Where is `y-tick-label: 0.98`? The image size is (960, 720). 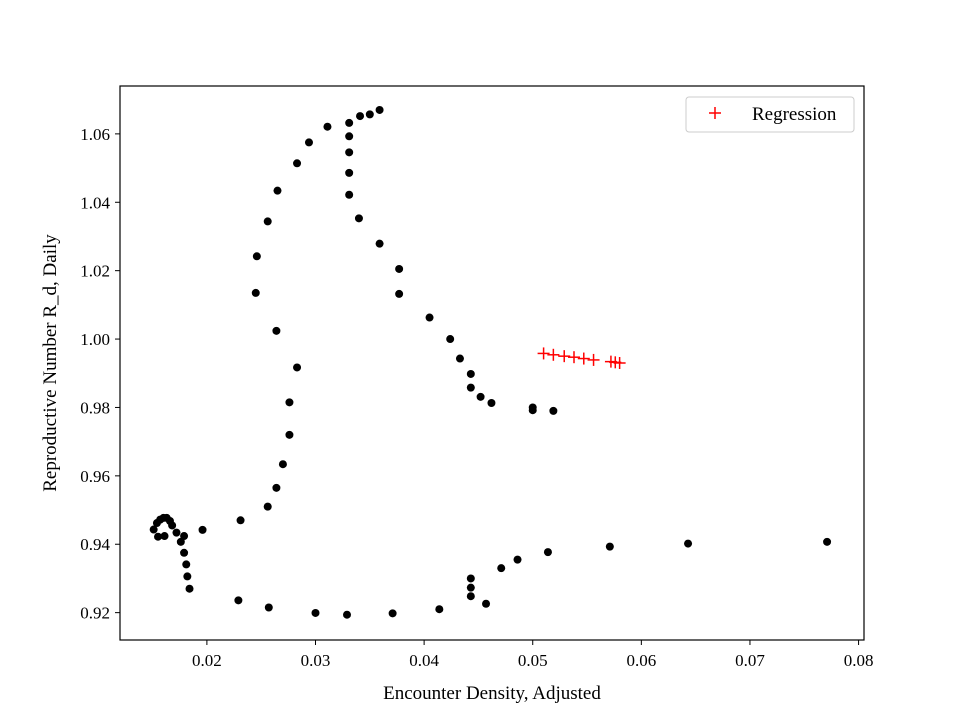 y-tick-label: 0.98 is located at coordinates (95, 407).